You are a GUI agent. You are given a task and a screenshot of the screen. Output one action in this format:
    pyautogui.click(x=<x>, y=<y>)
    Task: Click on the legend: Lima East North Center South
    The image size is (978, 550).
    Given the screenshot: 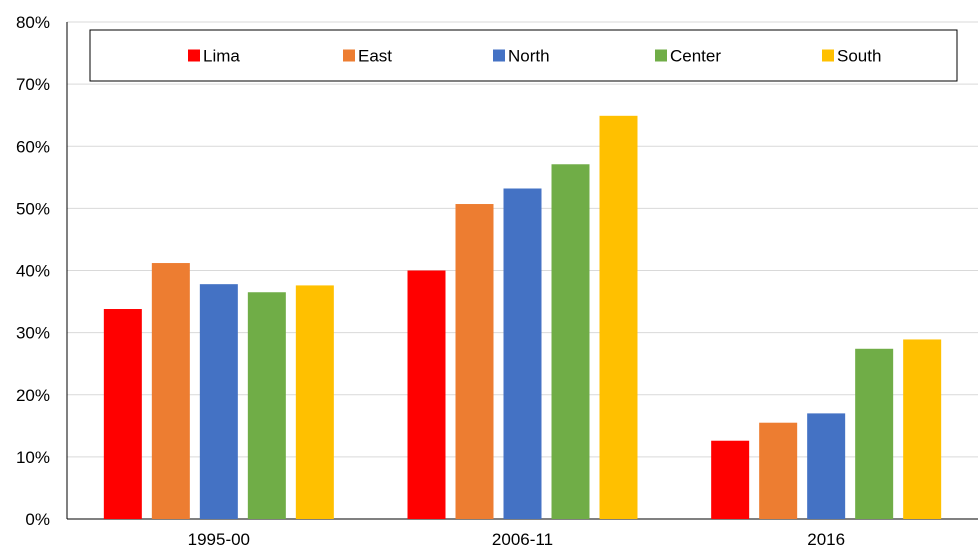 What is the action you would take?
    pyautogui.click(x=523, y=55)
    